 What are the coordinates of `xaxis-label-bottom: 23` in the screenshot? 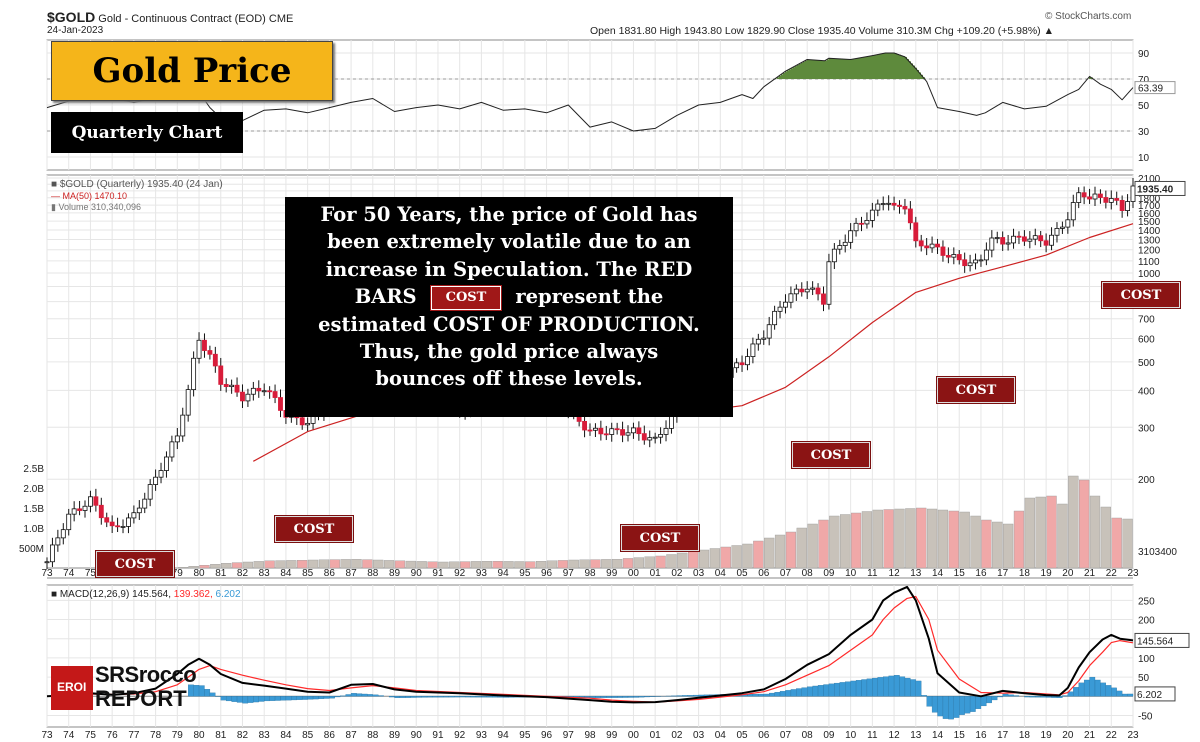 It's located at (1133, 735).